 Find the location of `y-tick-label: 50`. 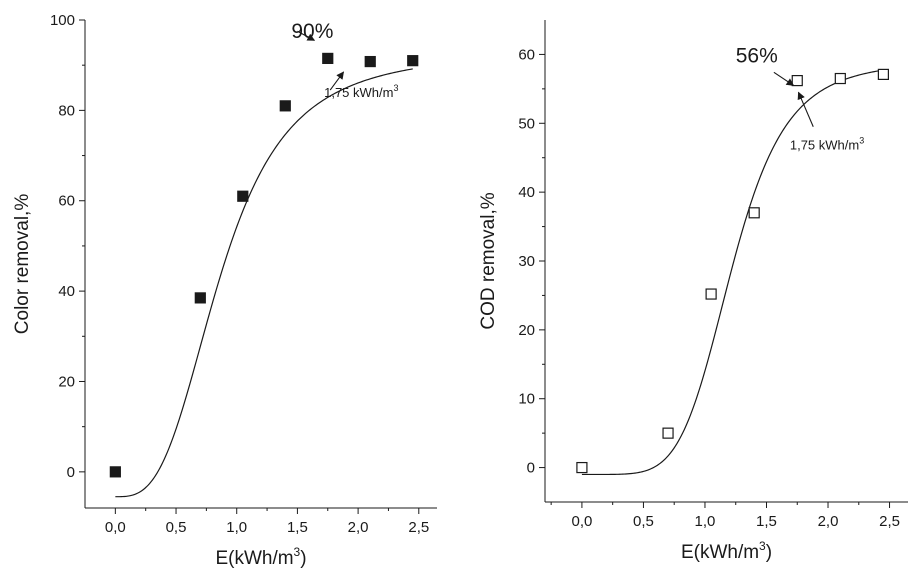

y-tick-label: 50 is located at coordinates (526, 123).